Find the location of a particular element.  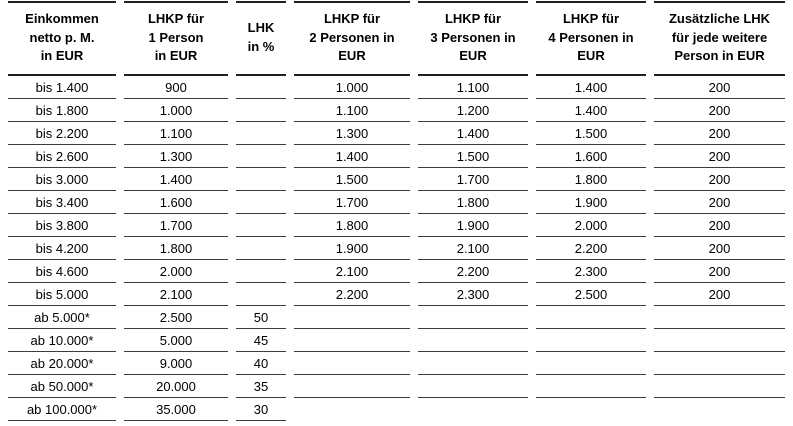

table-row: bis 4.200 1.800 1.900 2.100 2.200 200 is located at coordinates (396, 248).